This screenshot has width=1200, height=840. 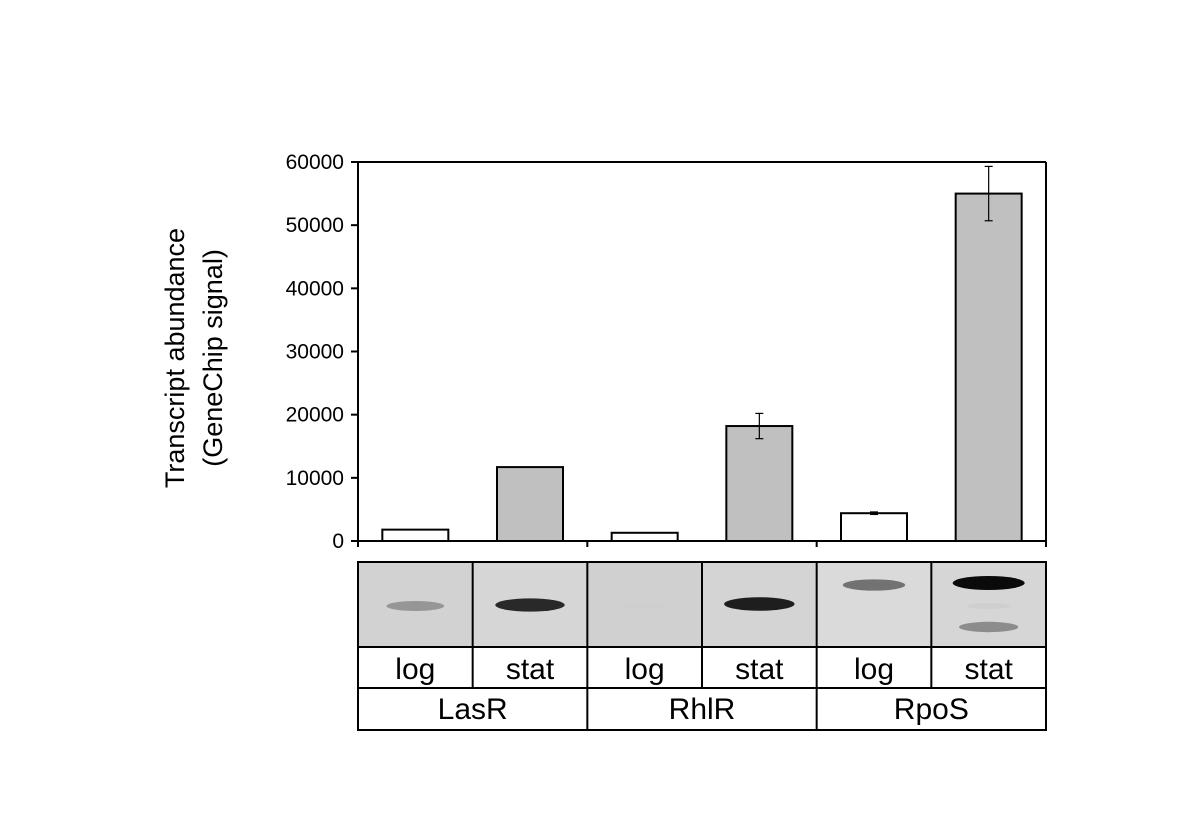 I want to click on y-axis-label-line-1: Transcript abundance, so click(x=175, y=358).